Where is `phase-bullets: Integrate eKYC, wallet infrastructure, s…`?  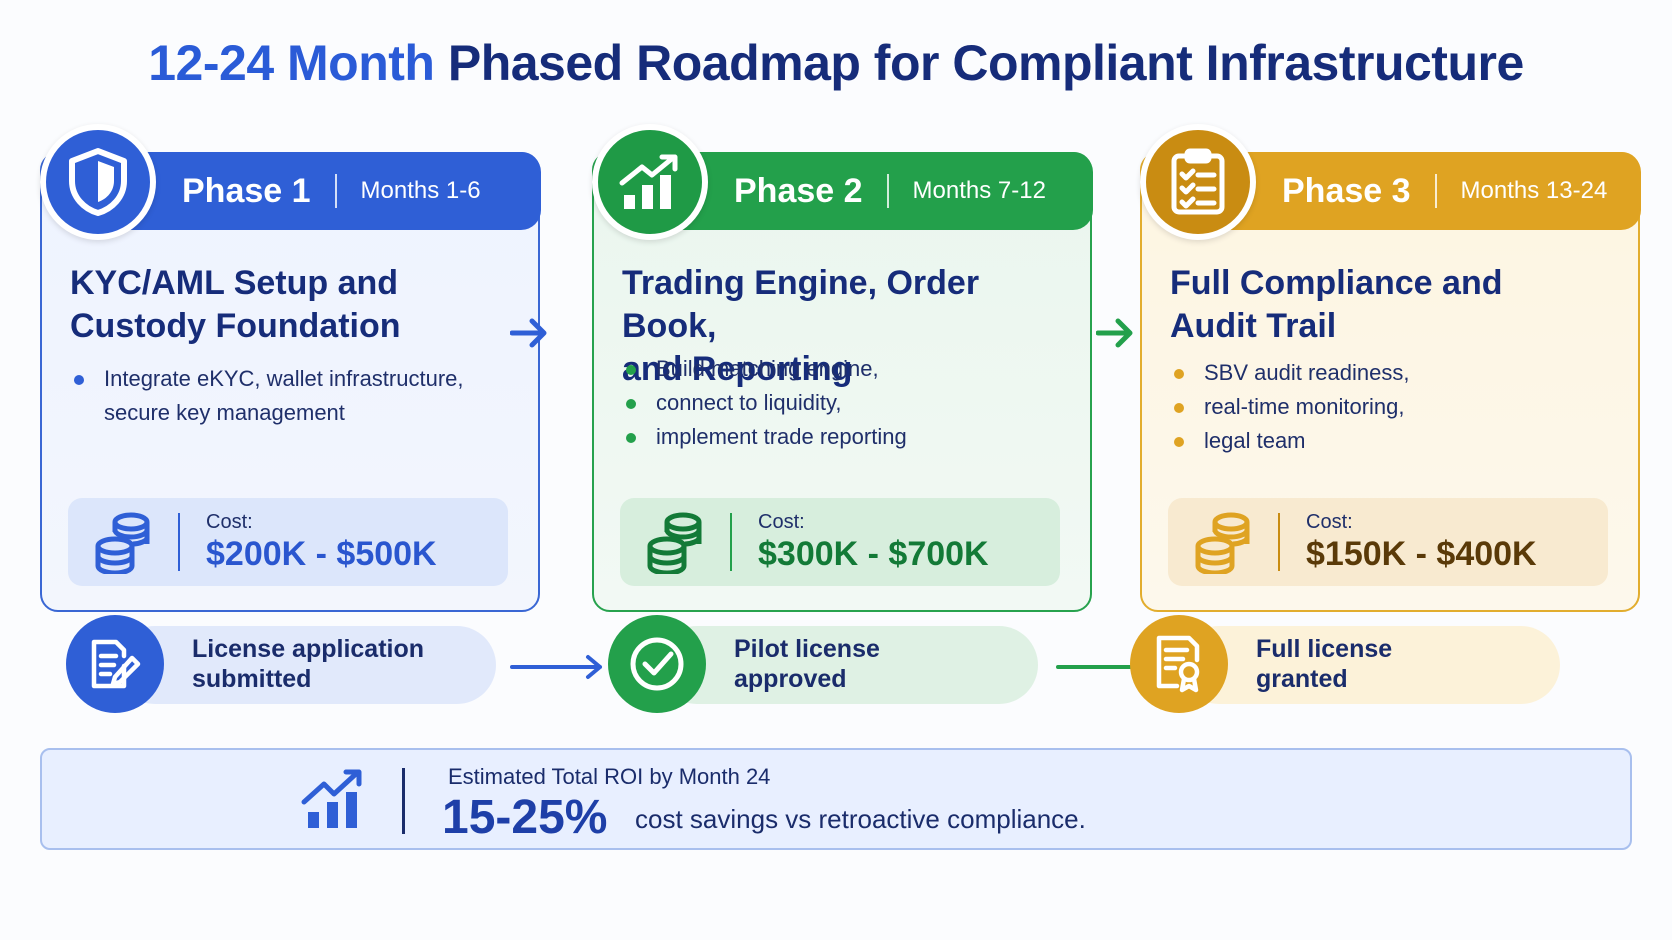 phase-bullets: Integrate eKYC, wallet infrastructure, s… is located at coordinates (300, 396).